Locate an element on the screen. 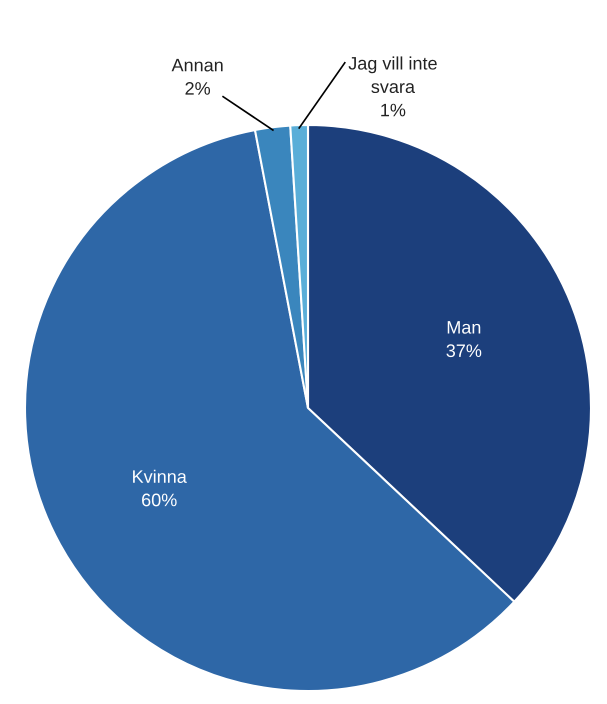 The image size is (607, 704). data-label: 2% is located at coordinates (197, 88).